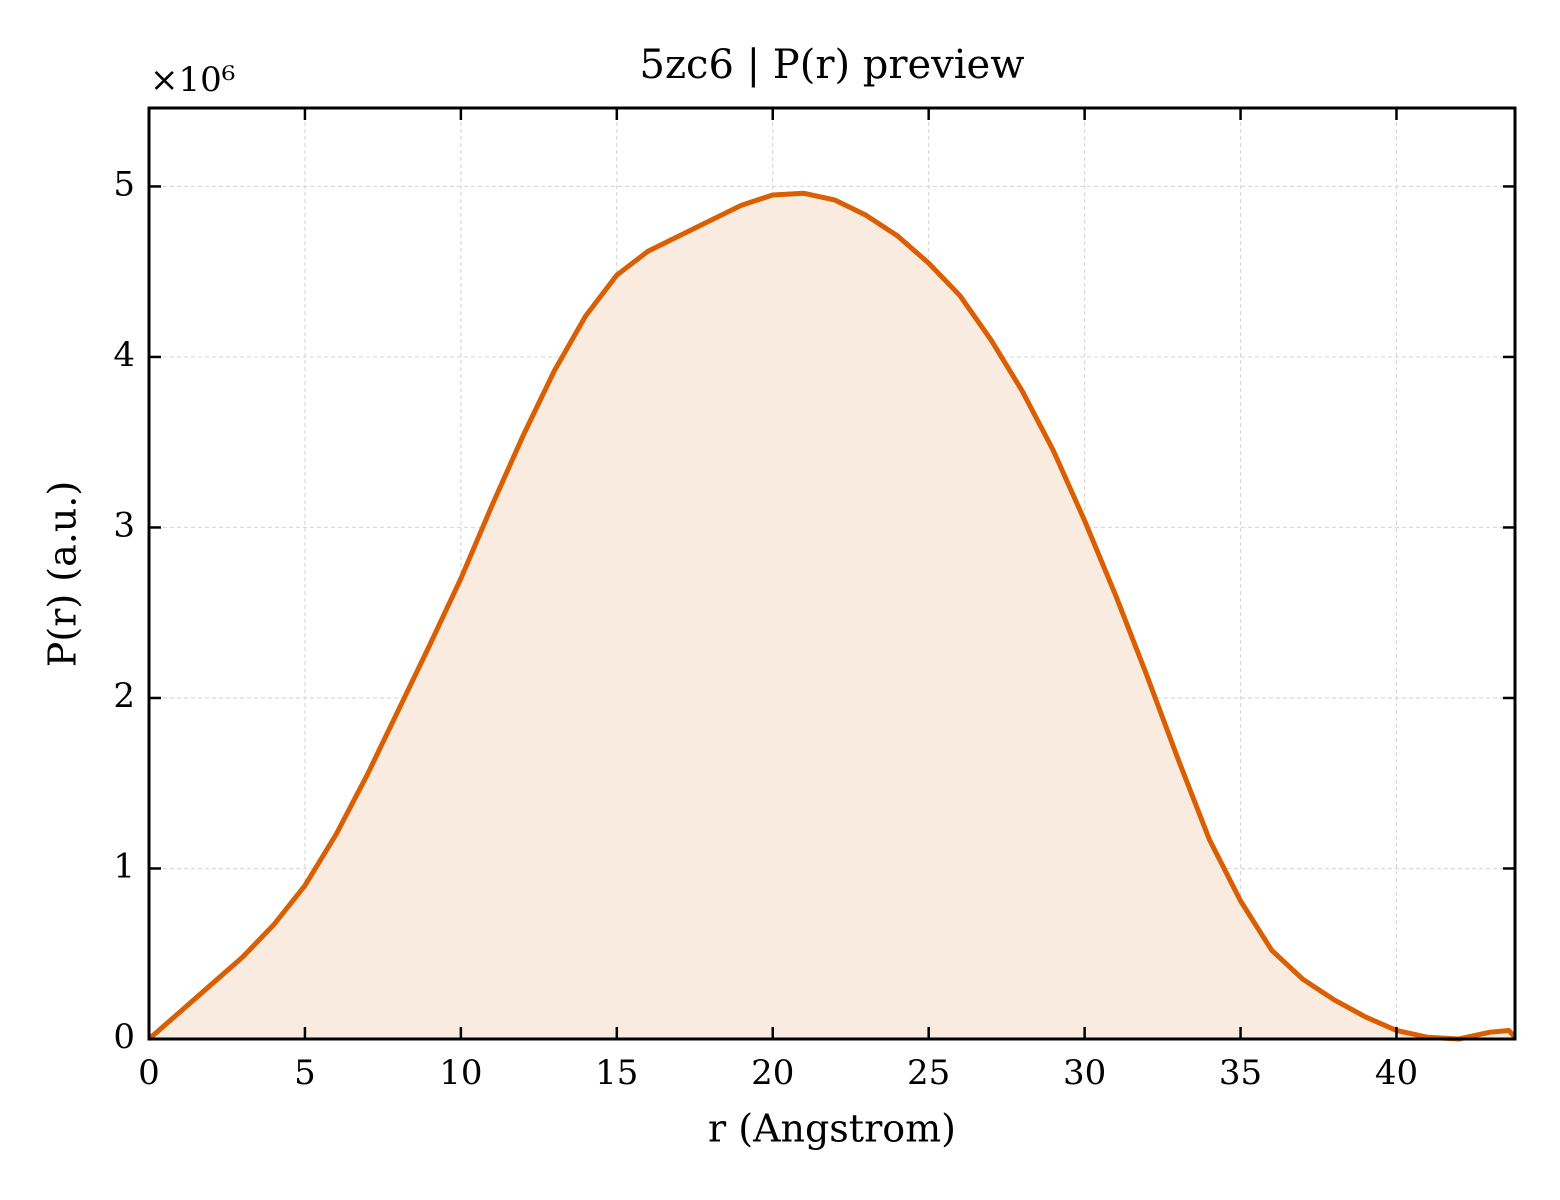 The height and width of the screenshot is (1200, 1560). Describe the element at coordinates (124, 1037) in the screenshot. I see `y-tick-label: 0` at that location.